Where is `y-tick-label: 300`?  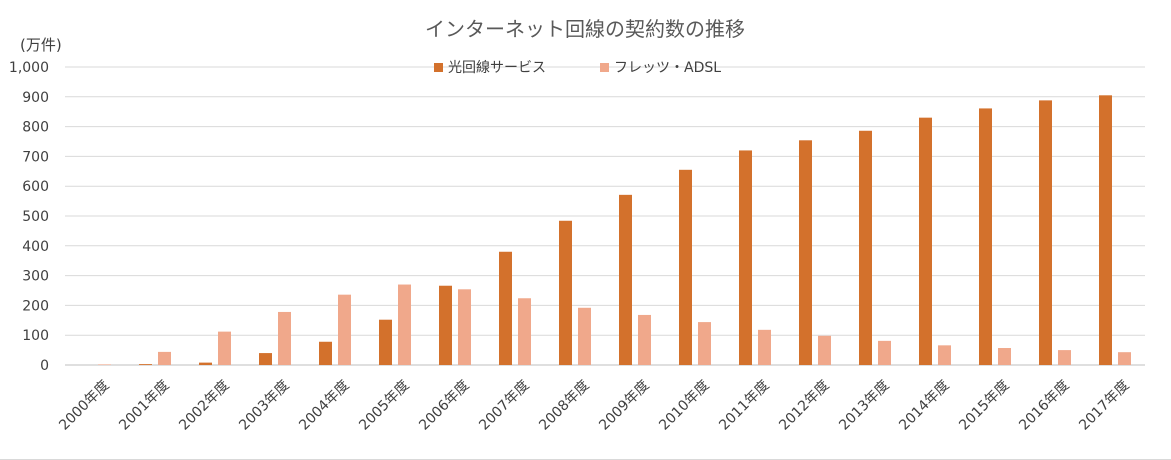 y-tick-label: 300 is located at coordinates (35, 277).